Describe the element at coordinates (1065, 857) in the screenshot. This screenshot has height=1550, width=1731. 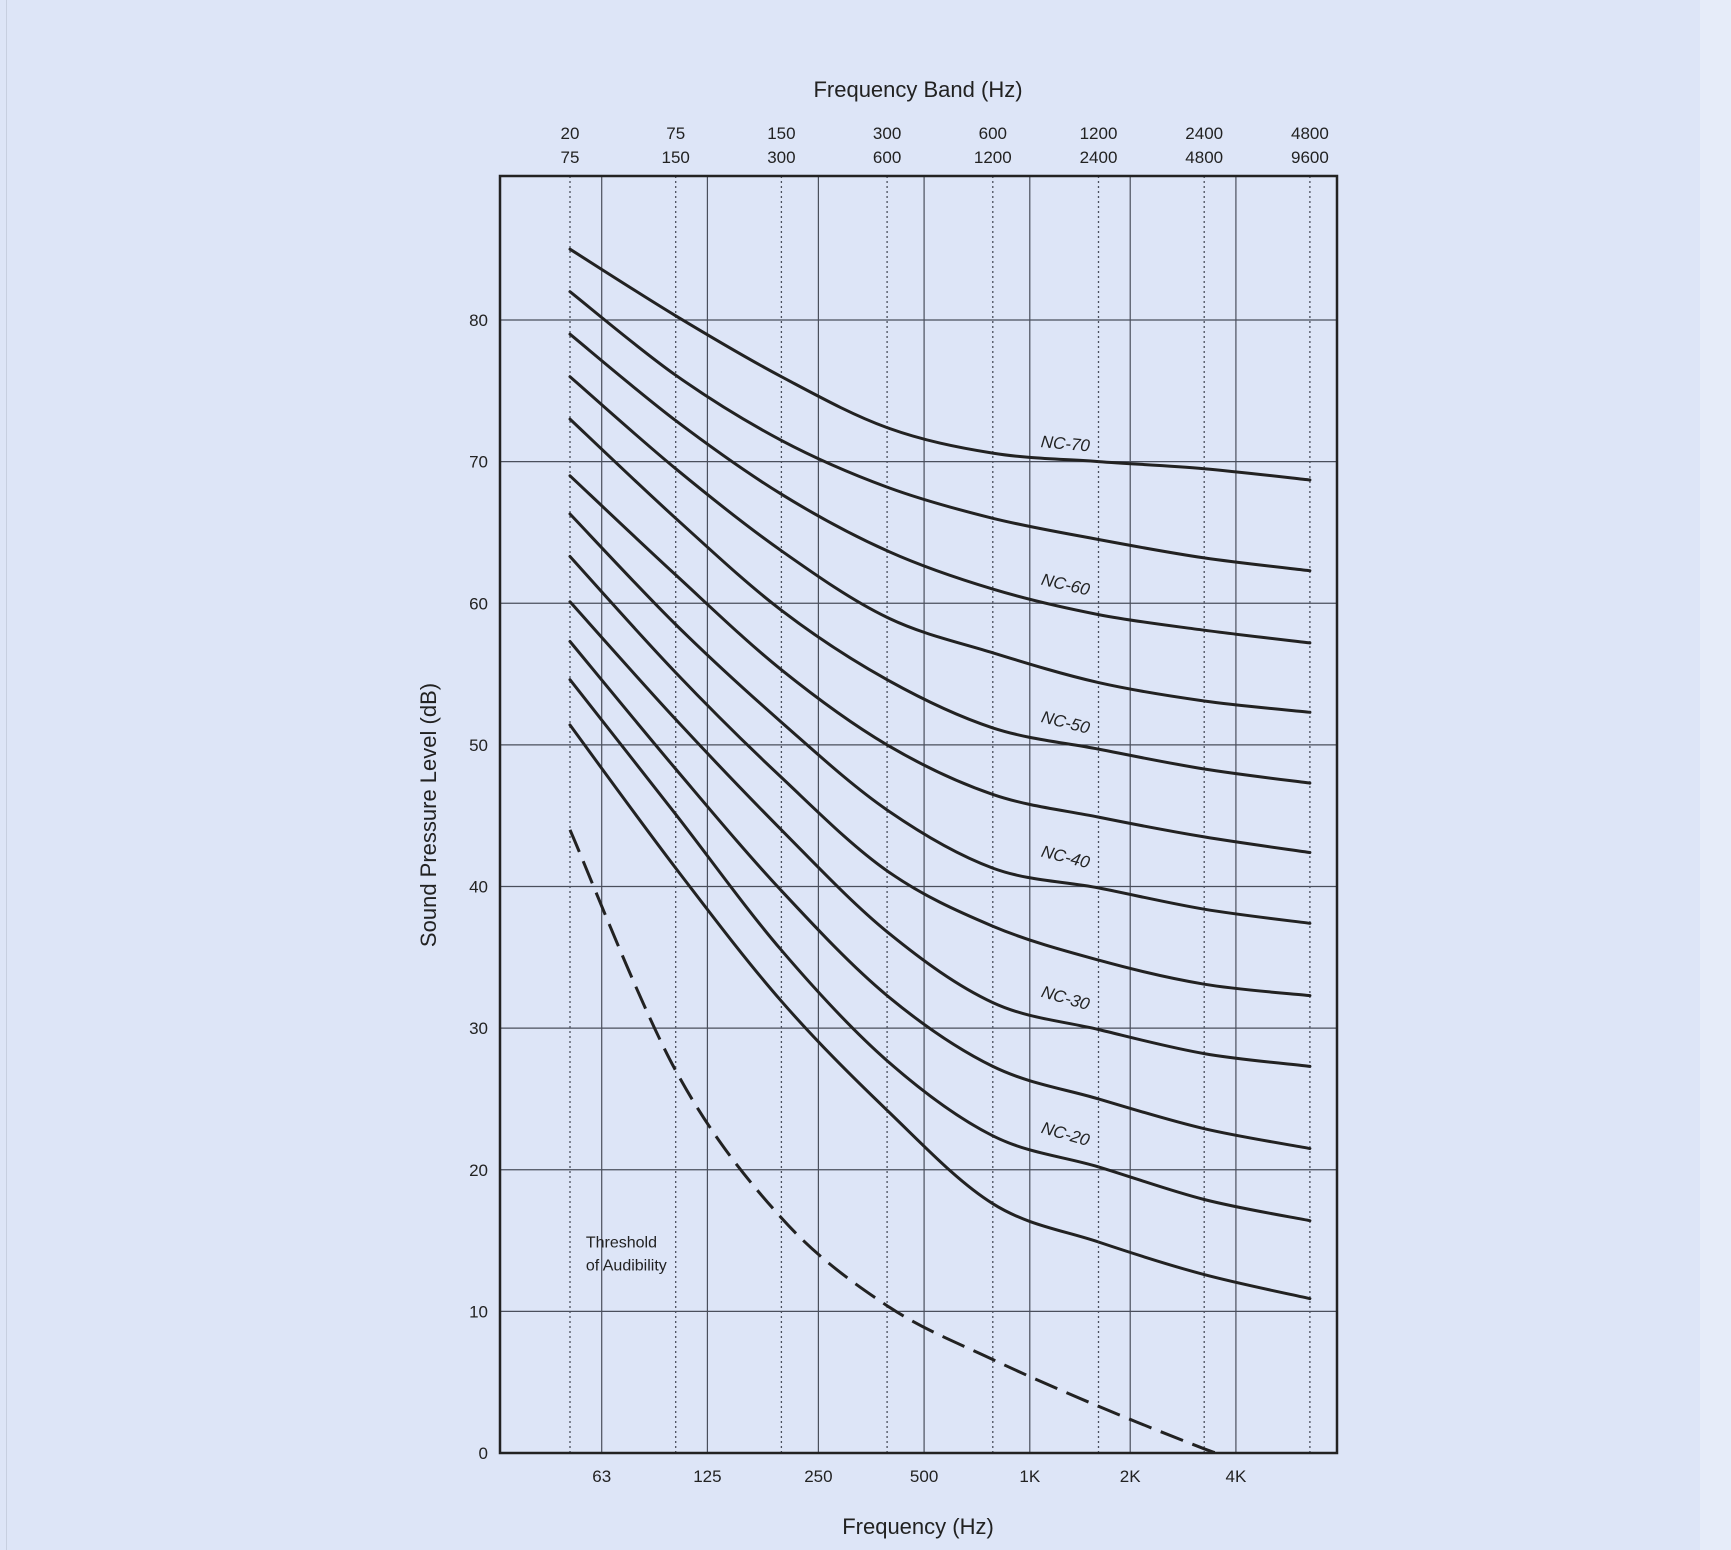
I see `curve-label: NC-40` at that location.